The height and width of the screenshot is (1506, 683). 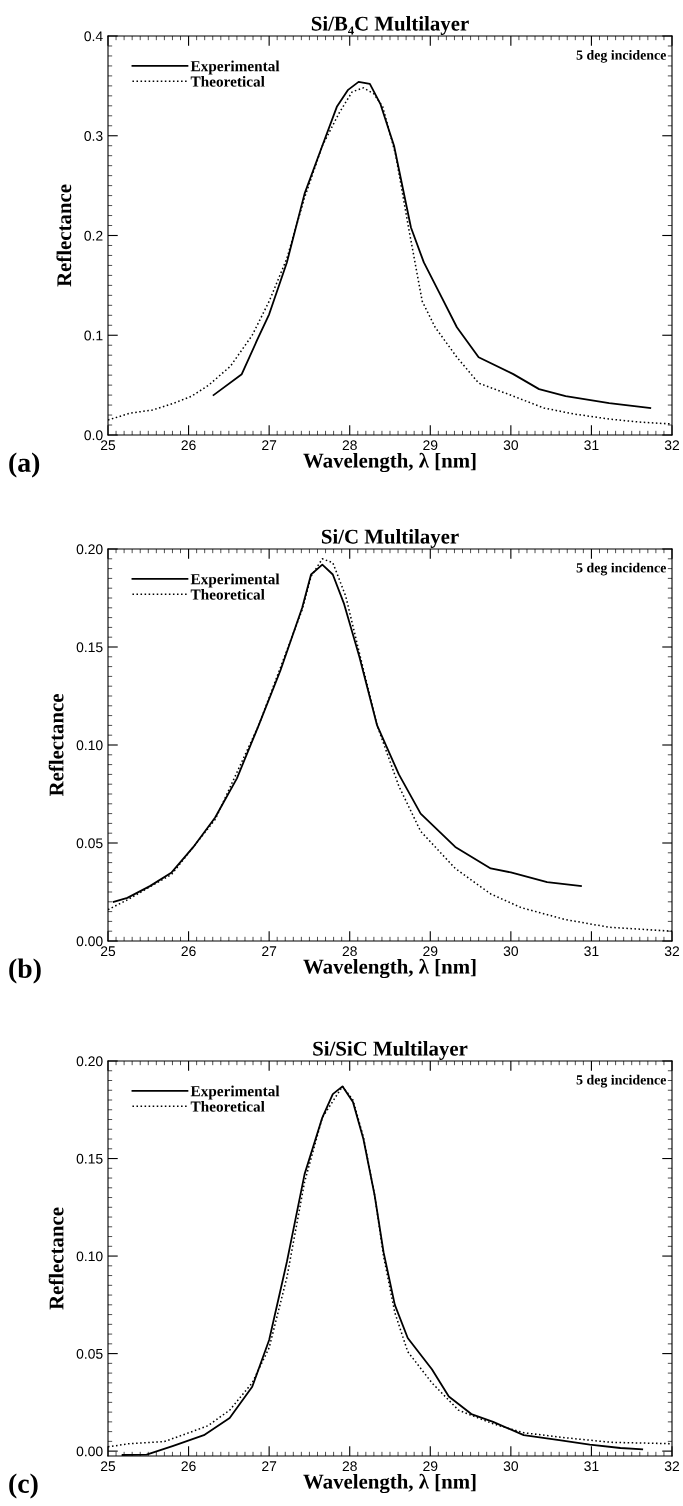 I want to click on y-tick-label: 0.4, so click(x=93, y=36).